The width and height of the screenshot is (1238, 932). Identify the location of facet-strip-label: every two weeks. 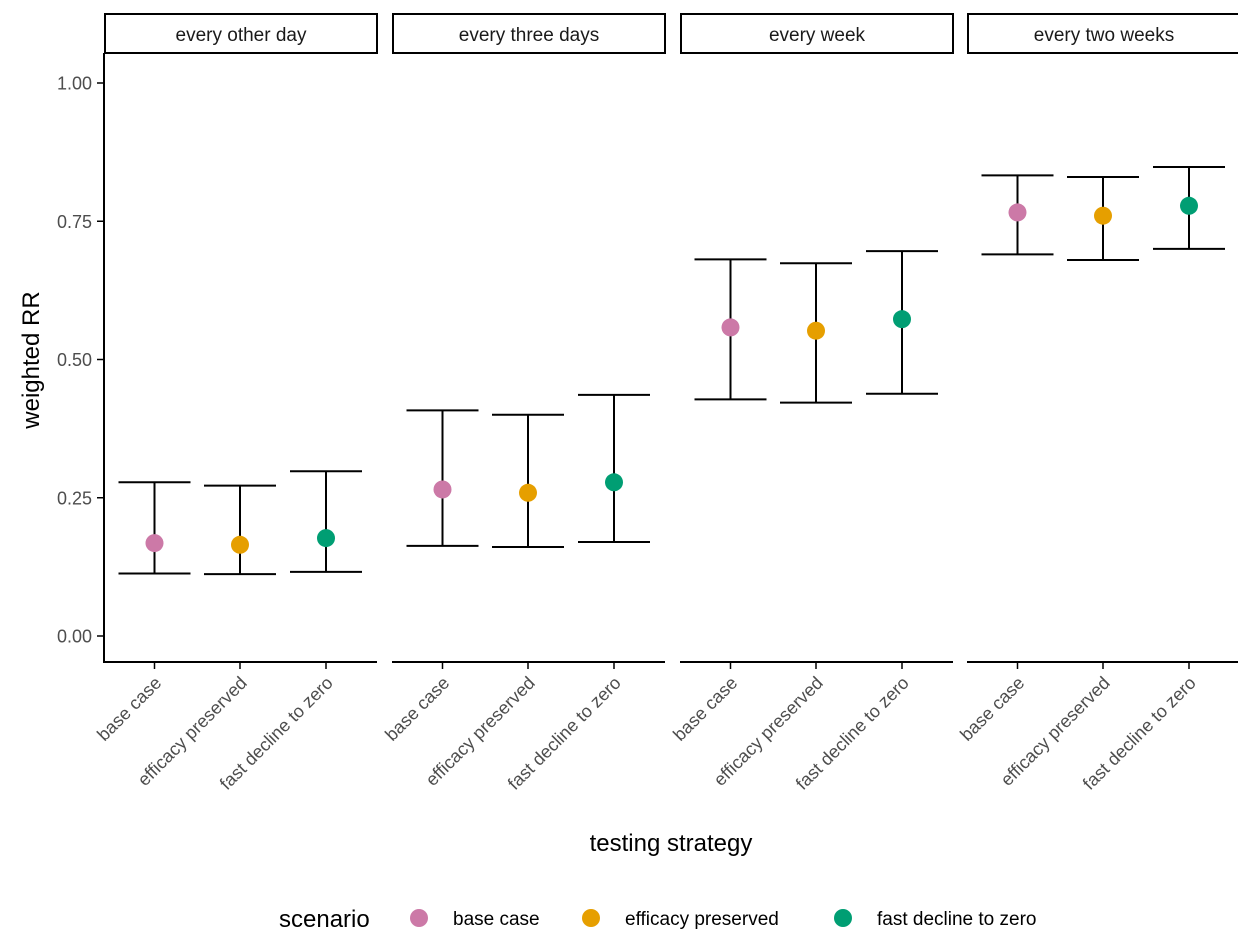
(1104, 35).